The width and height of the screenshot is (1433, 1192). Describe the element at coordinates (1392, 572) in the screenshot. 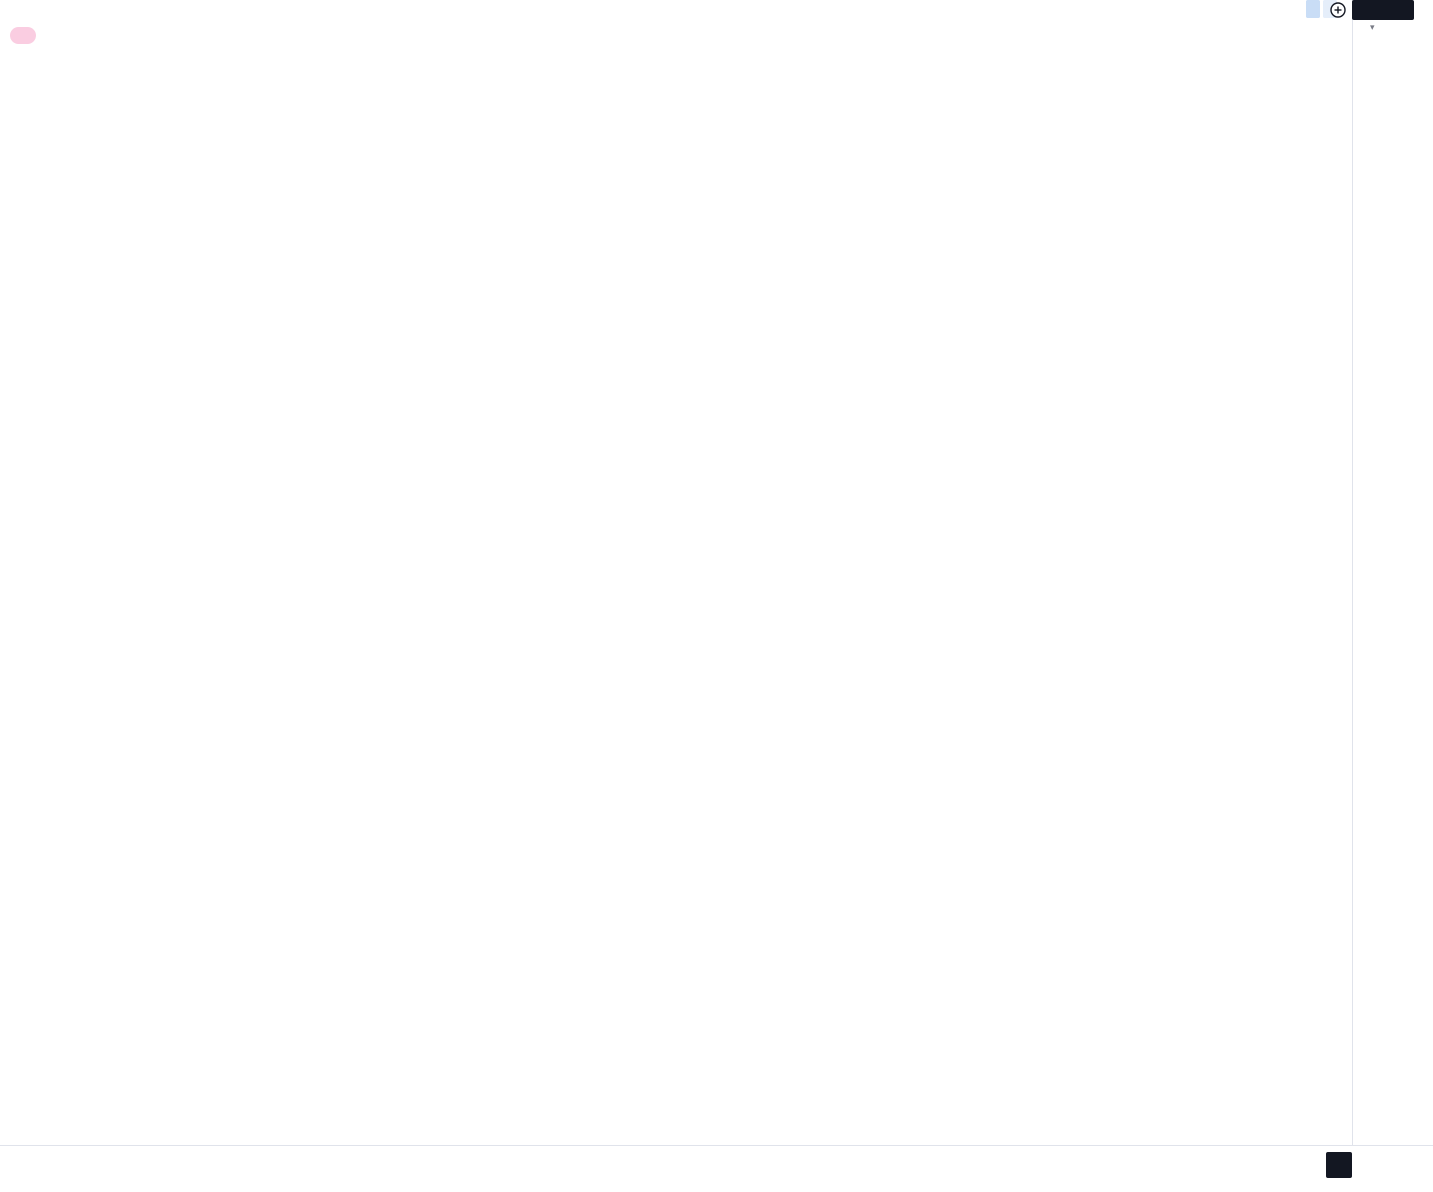

I see `price-axis: ▾` at that location.